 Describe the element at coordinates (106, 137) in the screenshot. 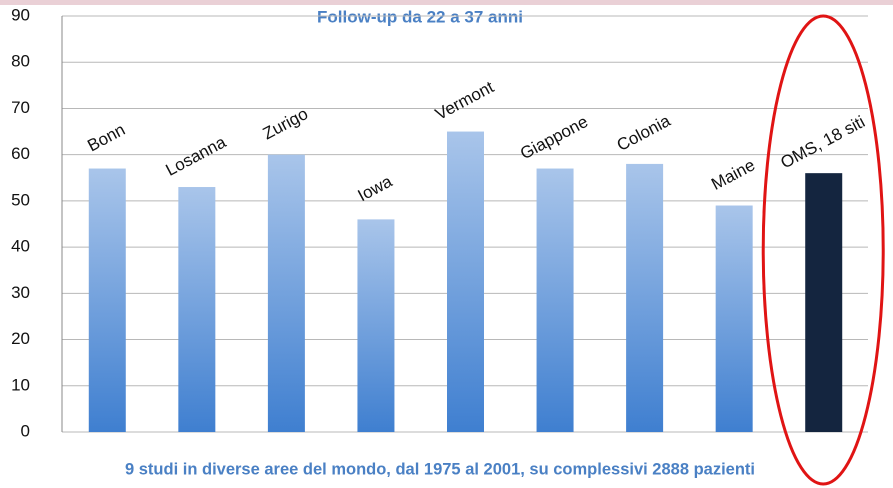

I see `bar-label: Bonn` at that location.